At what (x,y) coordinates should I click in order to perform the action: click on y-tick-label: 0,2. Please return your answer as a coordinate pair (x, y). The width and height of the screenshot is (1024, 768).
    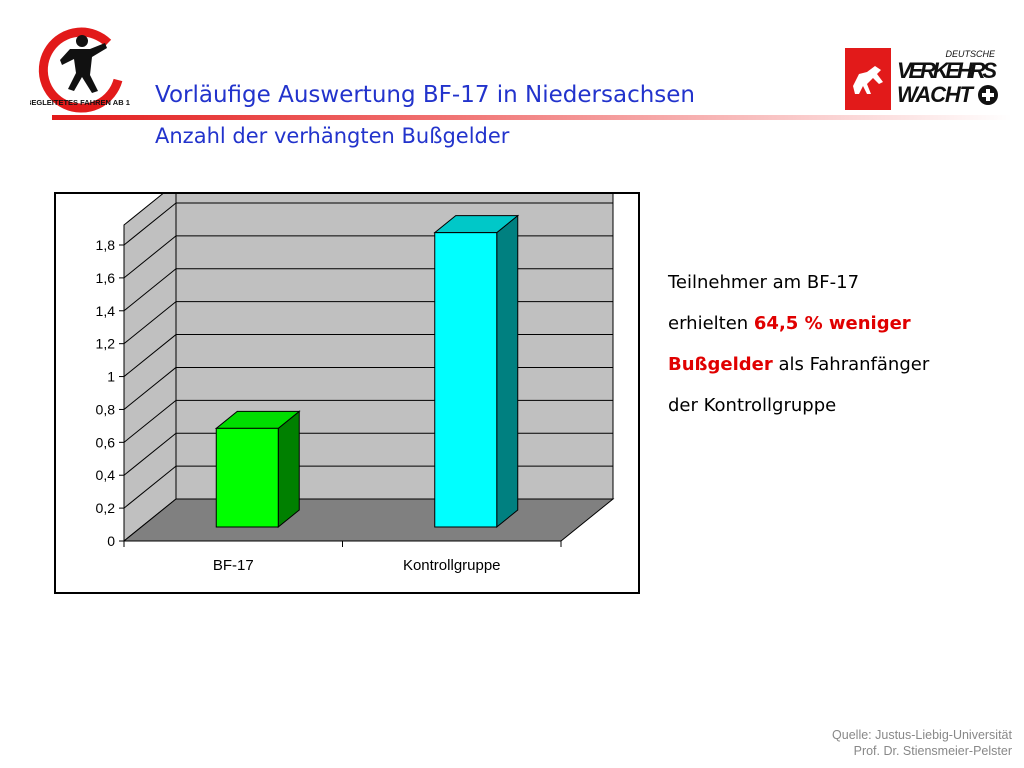
    Looking at the image, I should click on (106, 508).